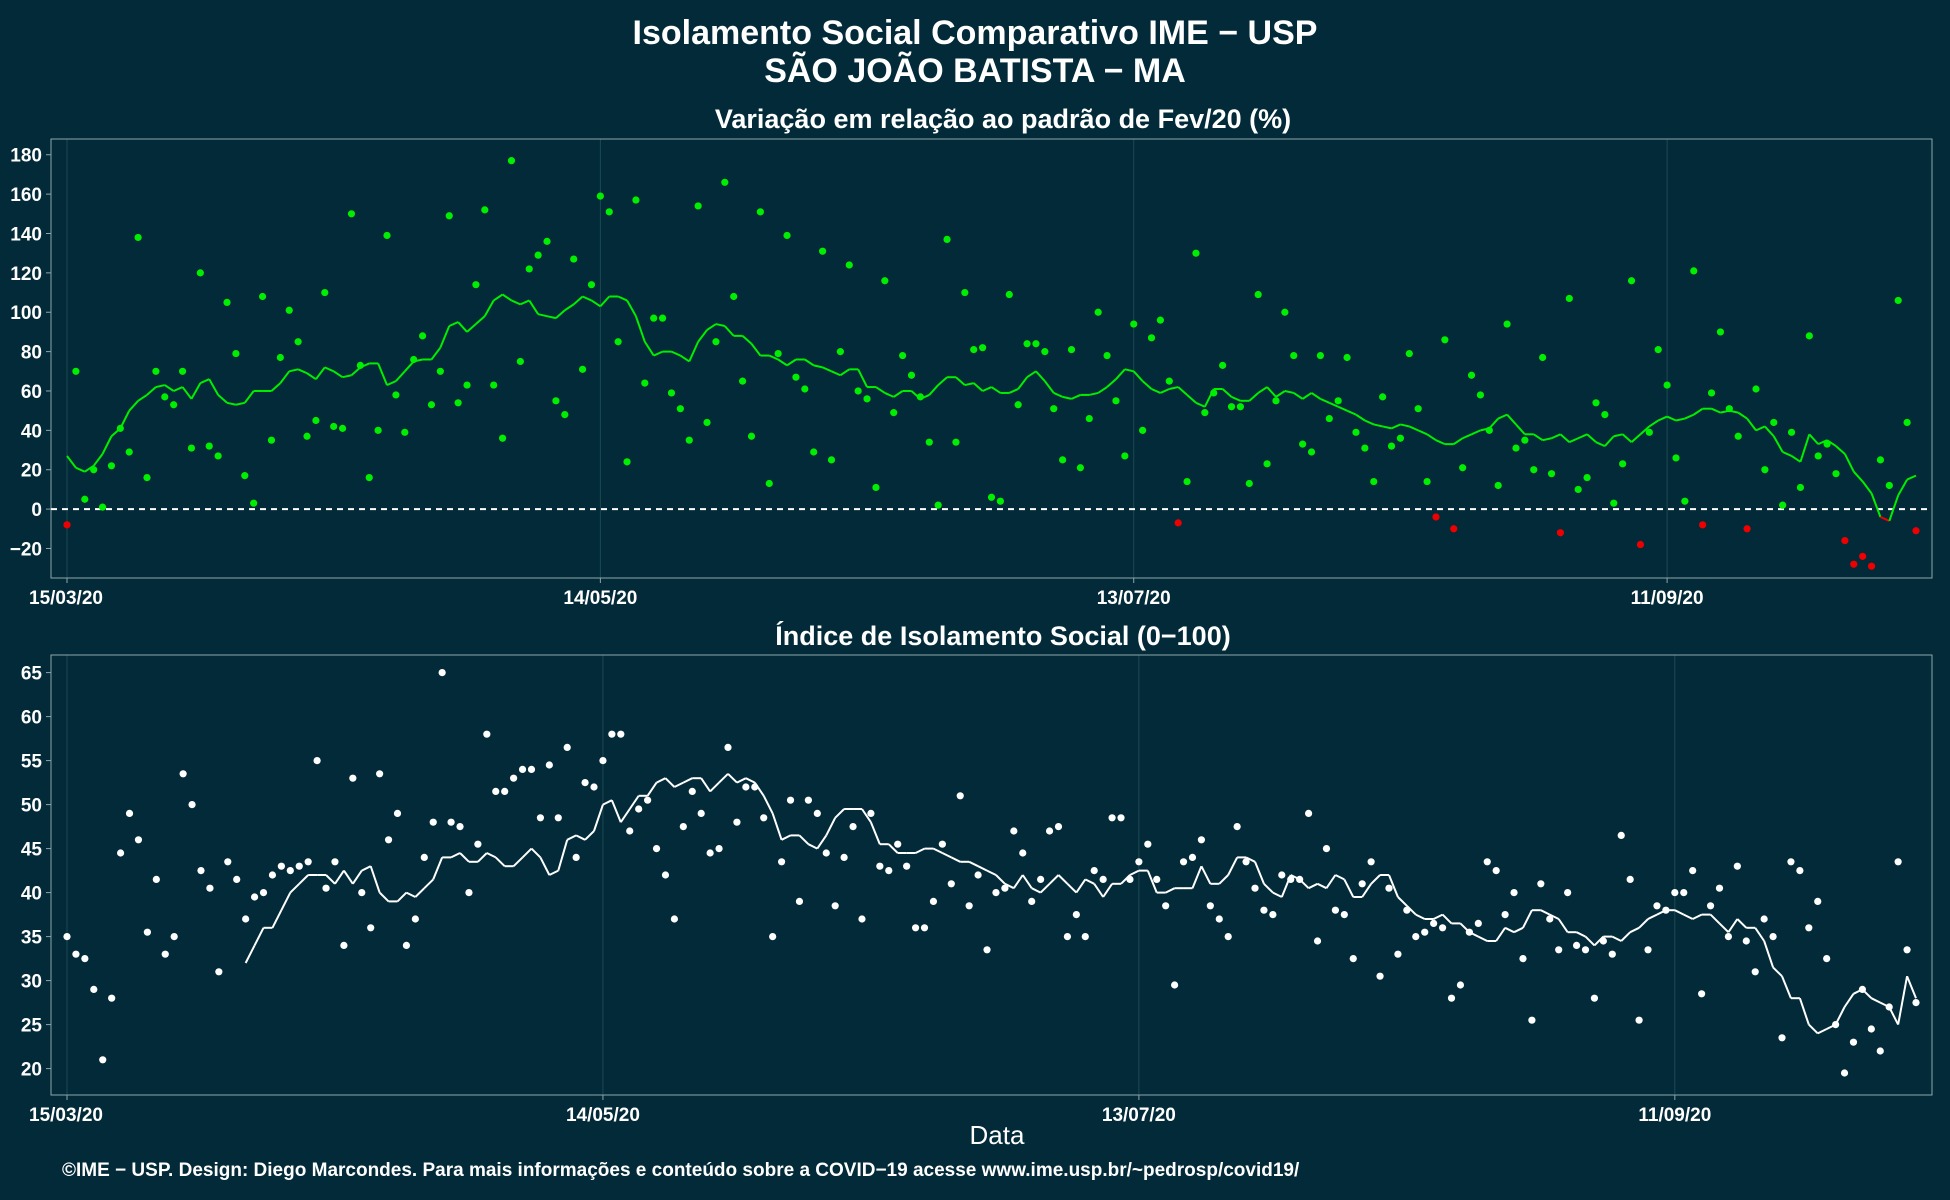 The height and width of the screenshot is (1200, 1950). I want to click on panel2-title: Índice de Isolamento Social (0−100), so click(1002, 635).